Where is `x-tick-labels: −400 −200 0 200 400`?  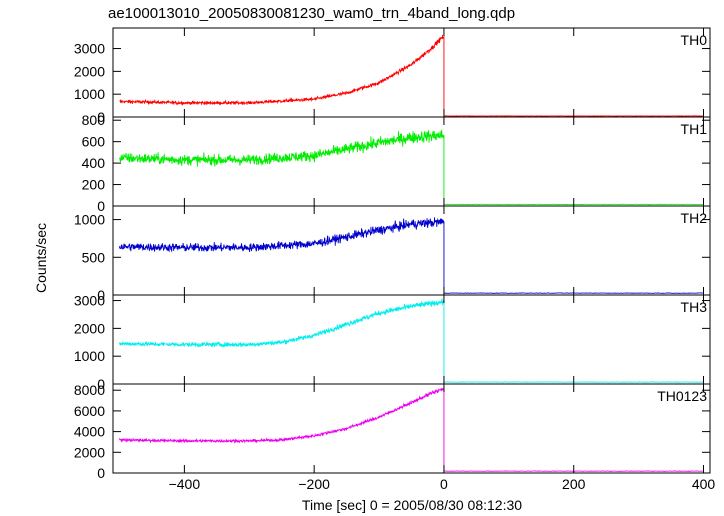
x-tick-labels: −400 −200 0 200 400 is located at coordinates (442, 484).